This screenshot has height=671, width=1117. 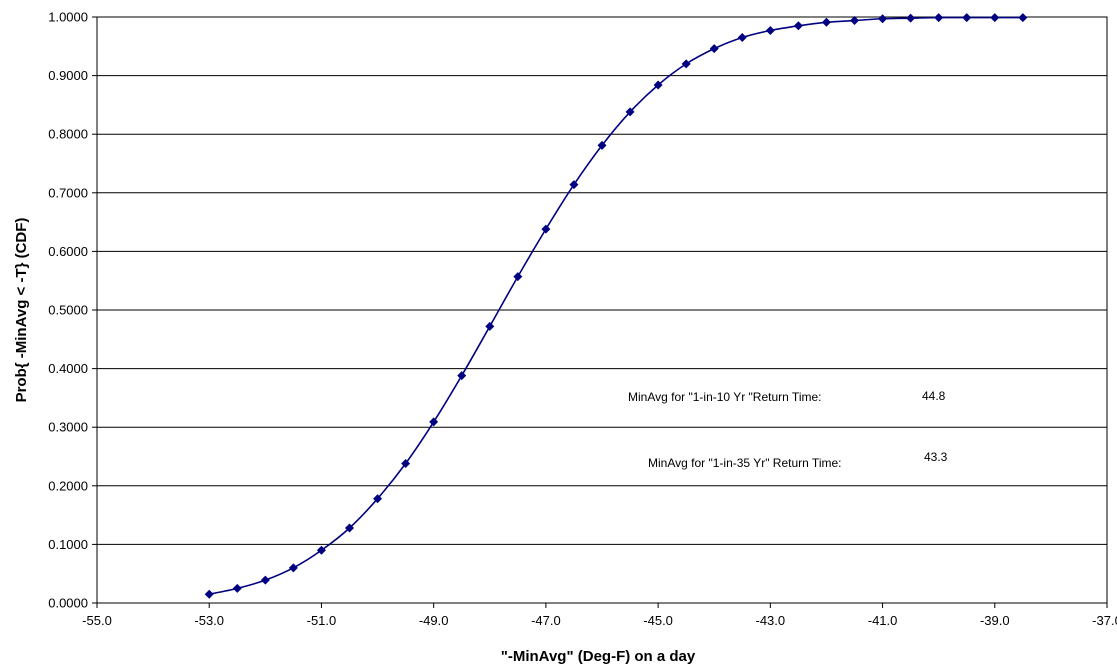 What do you see at coordinates (658, 620) in the screenshot?
I see `x-tick-label: -45.0` at bounding box center [658, 620].